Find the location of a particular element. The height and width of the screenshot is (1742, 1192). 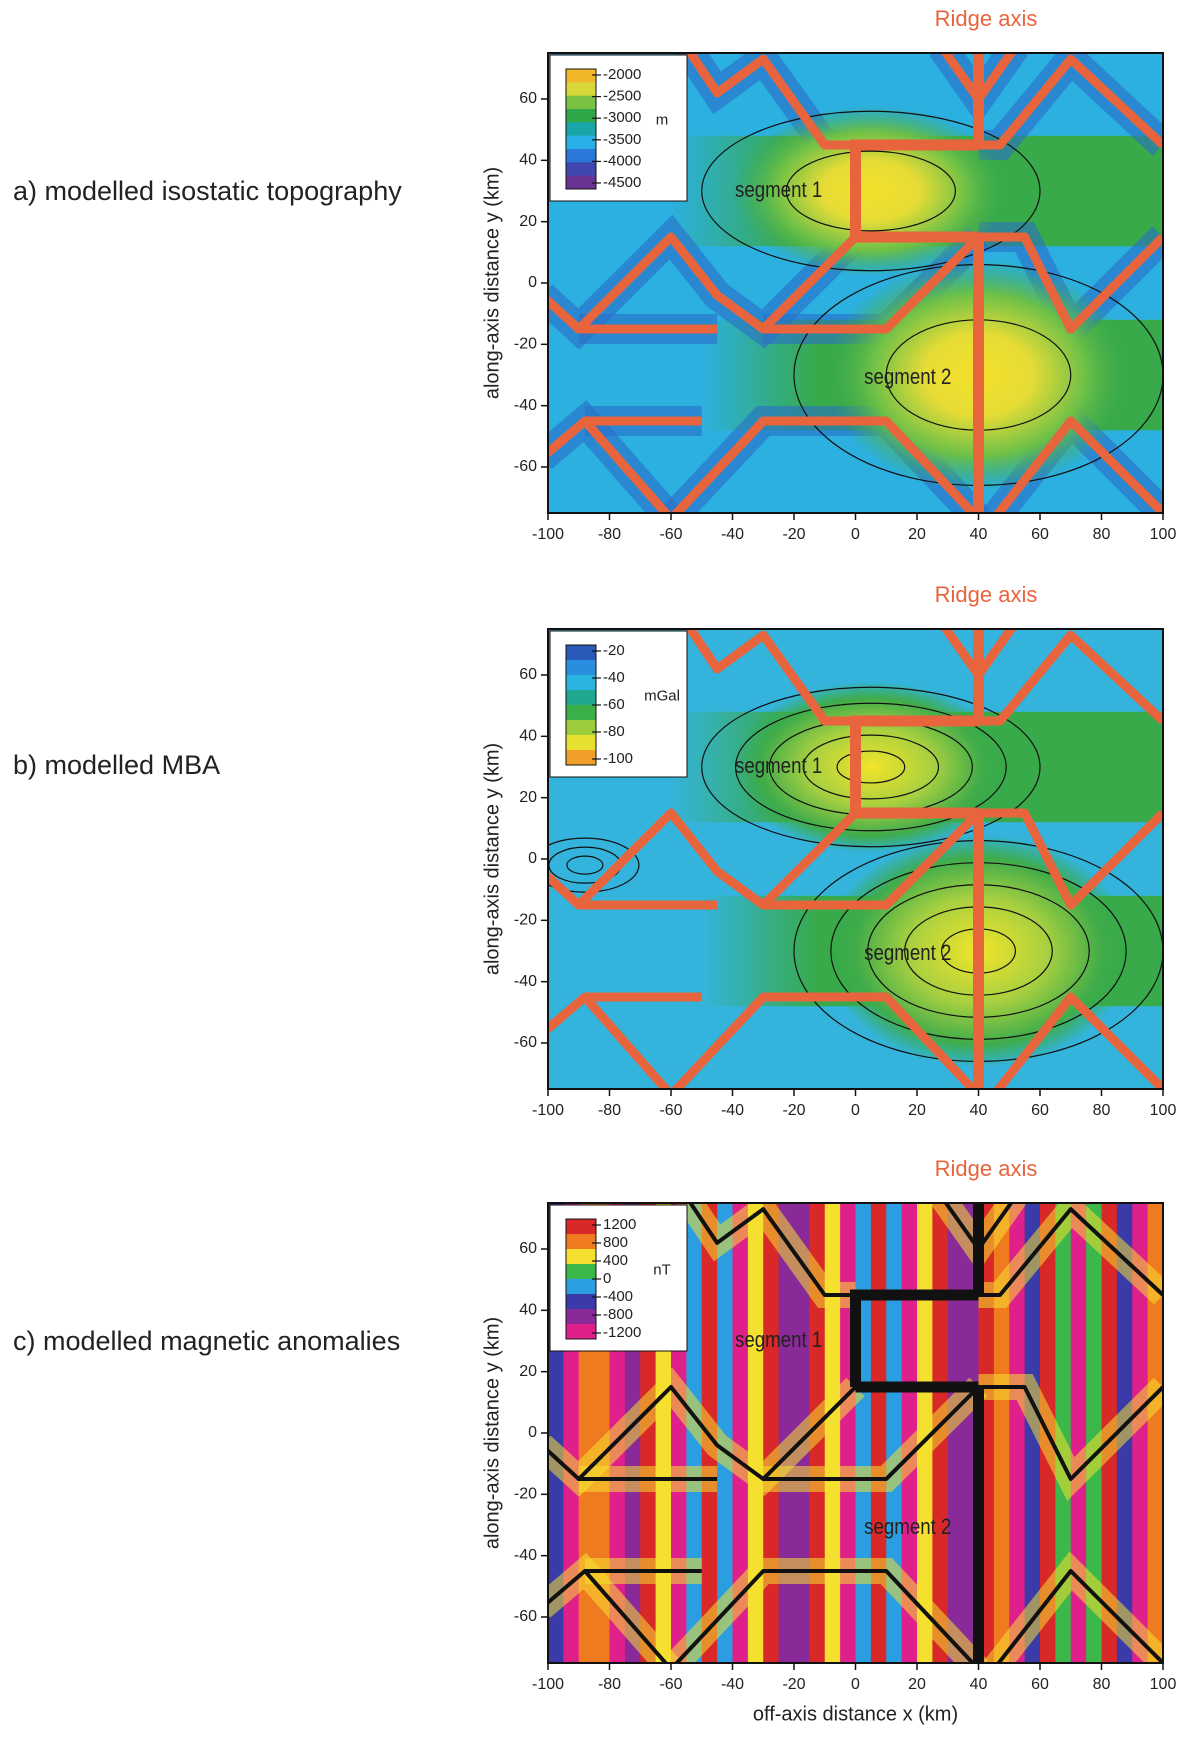

segment-label: segment 2 is located at coordinates (907, 954).